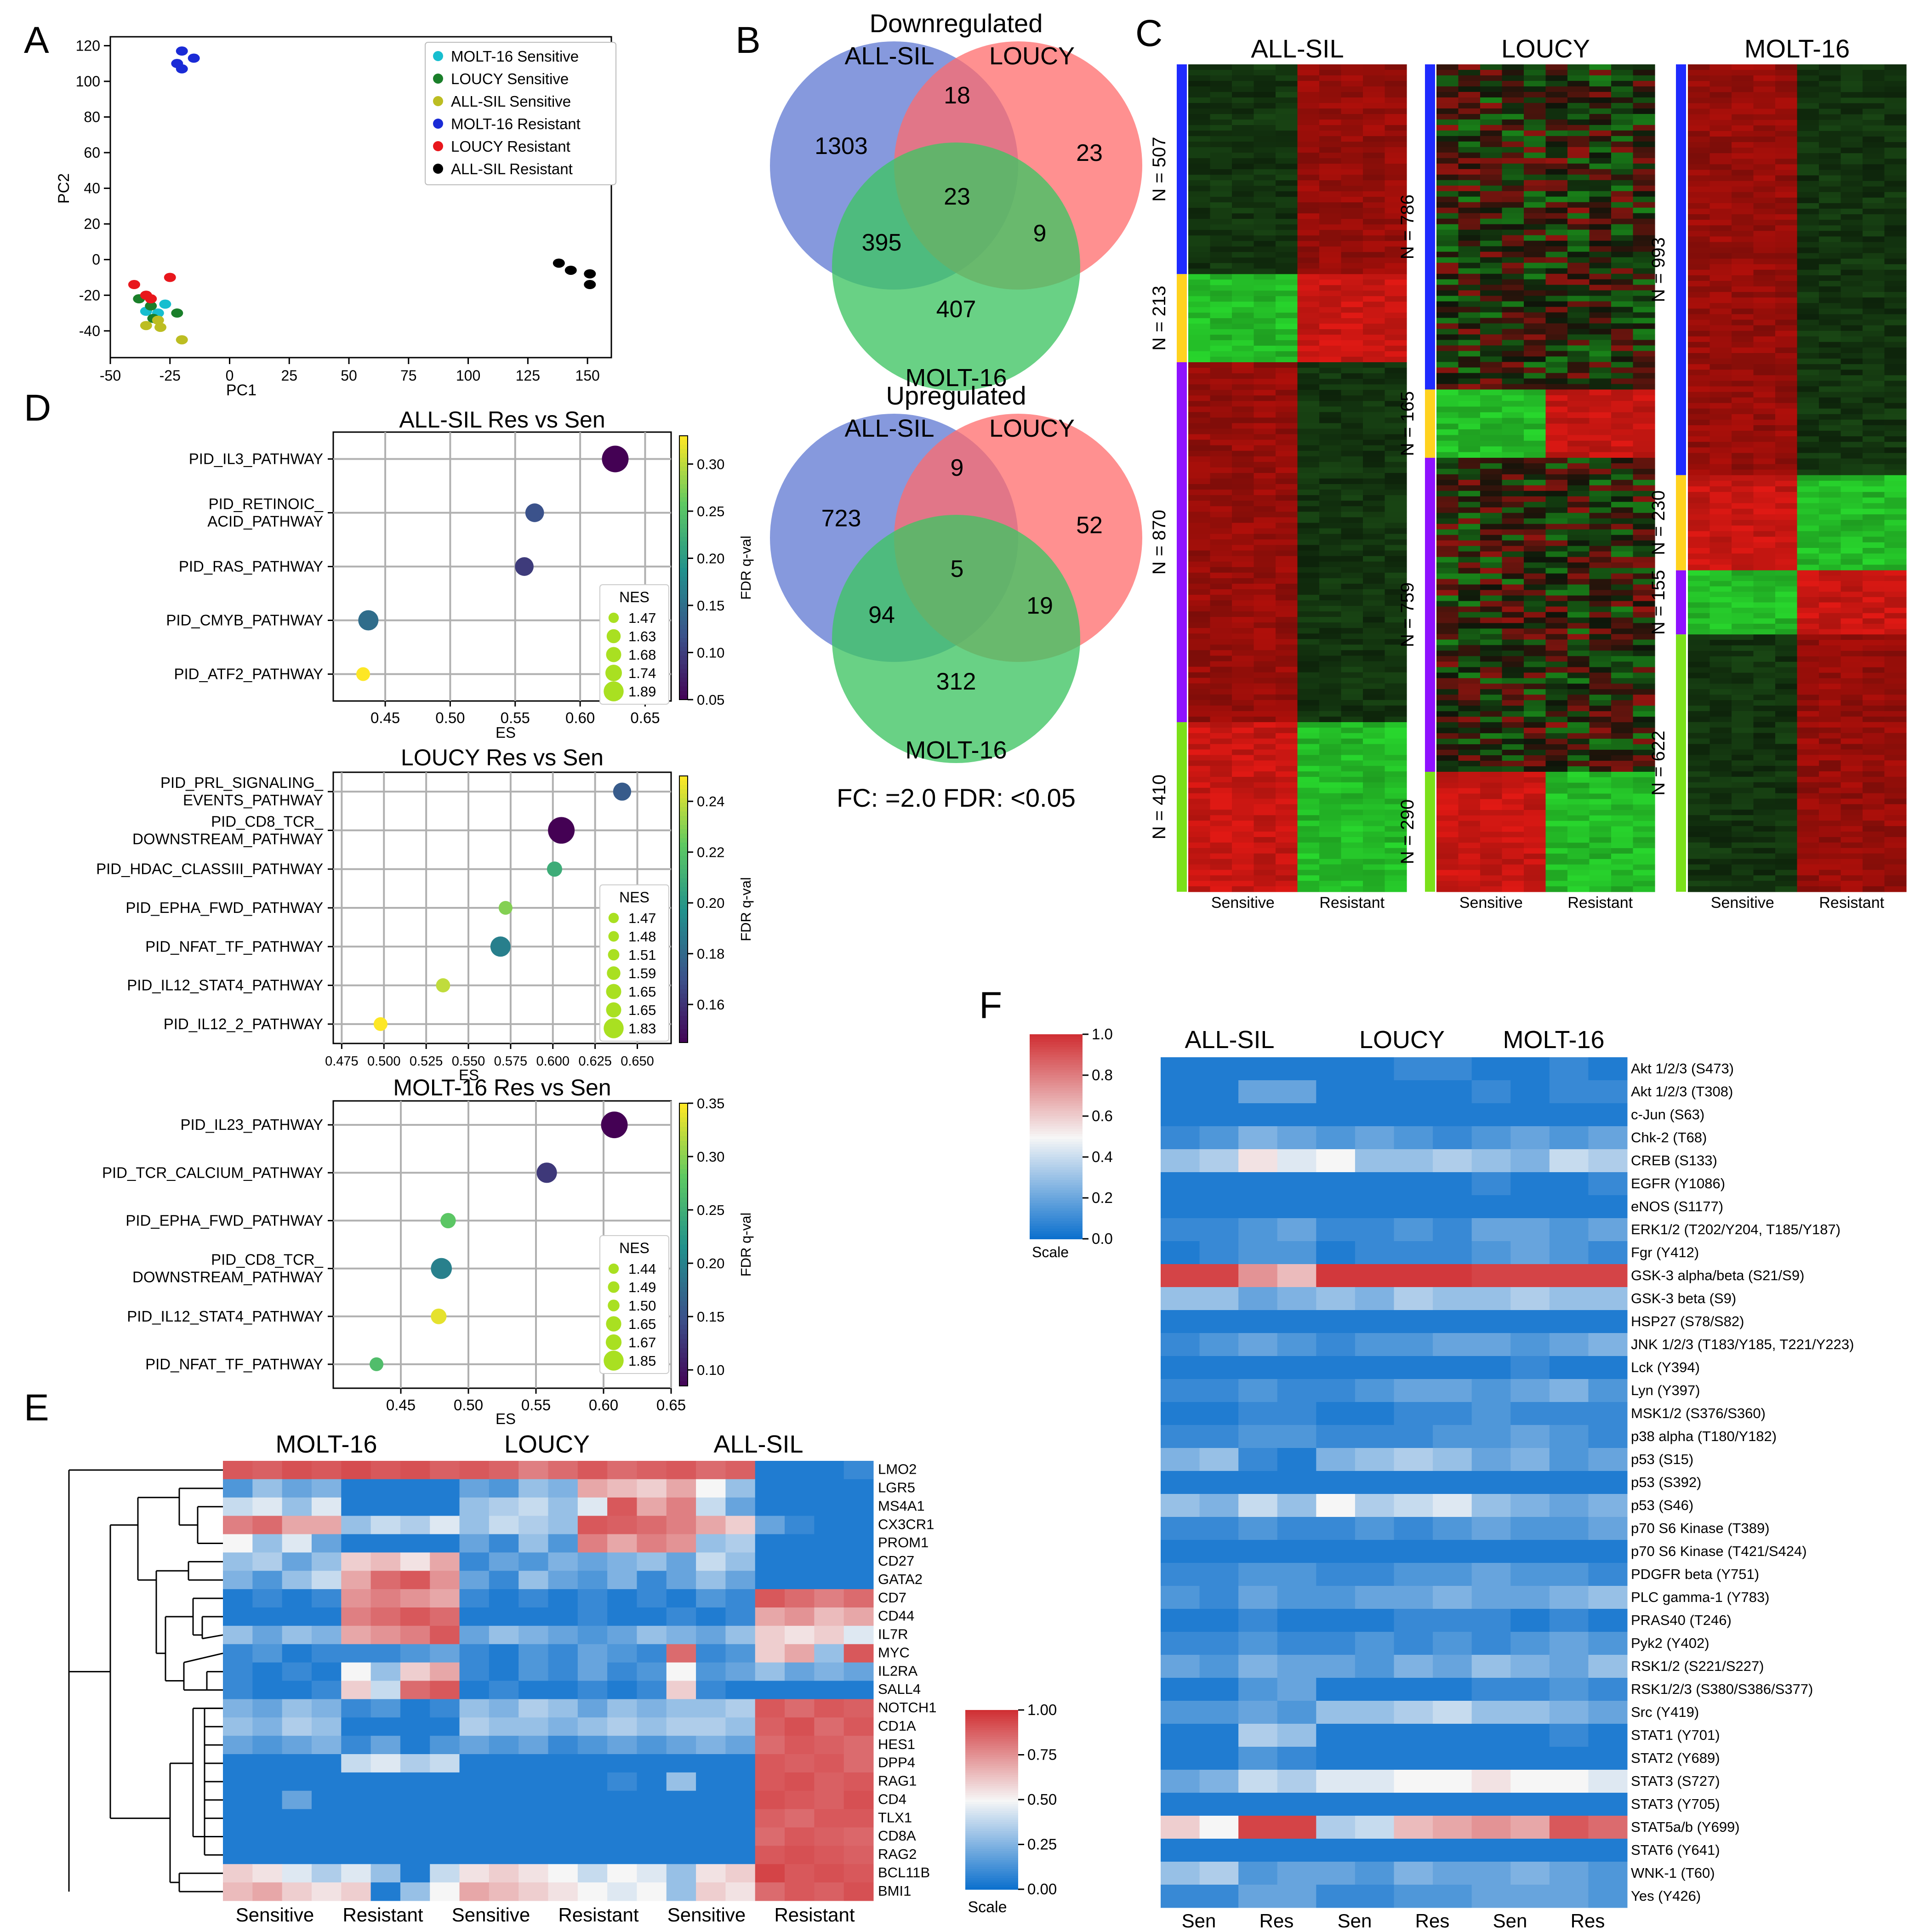 The image size is (1926, 1932). Describe the element at coordinates (642, 692) in the screenshot. I see `nes-legend-value: 1.89` at that location.